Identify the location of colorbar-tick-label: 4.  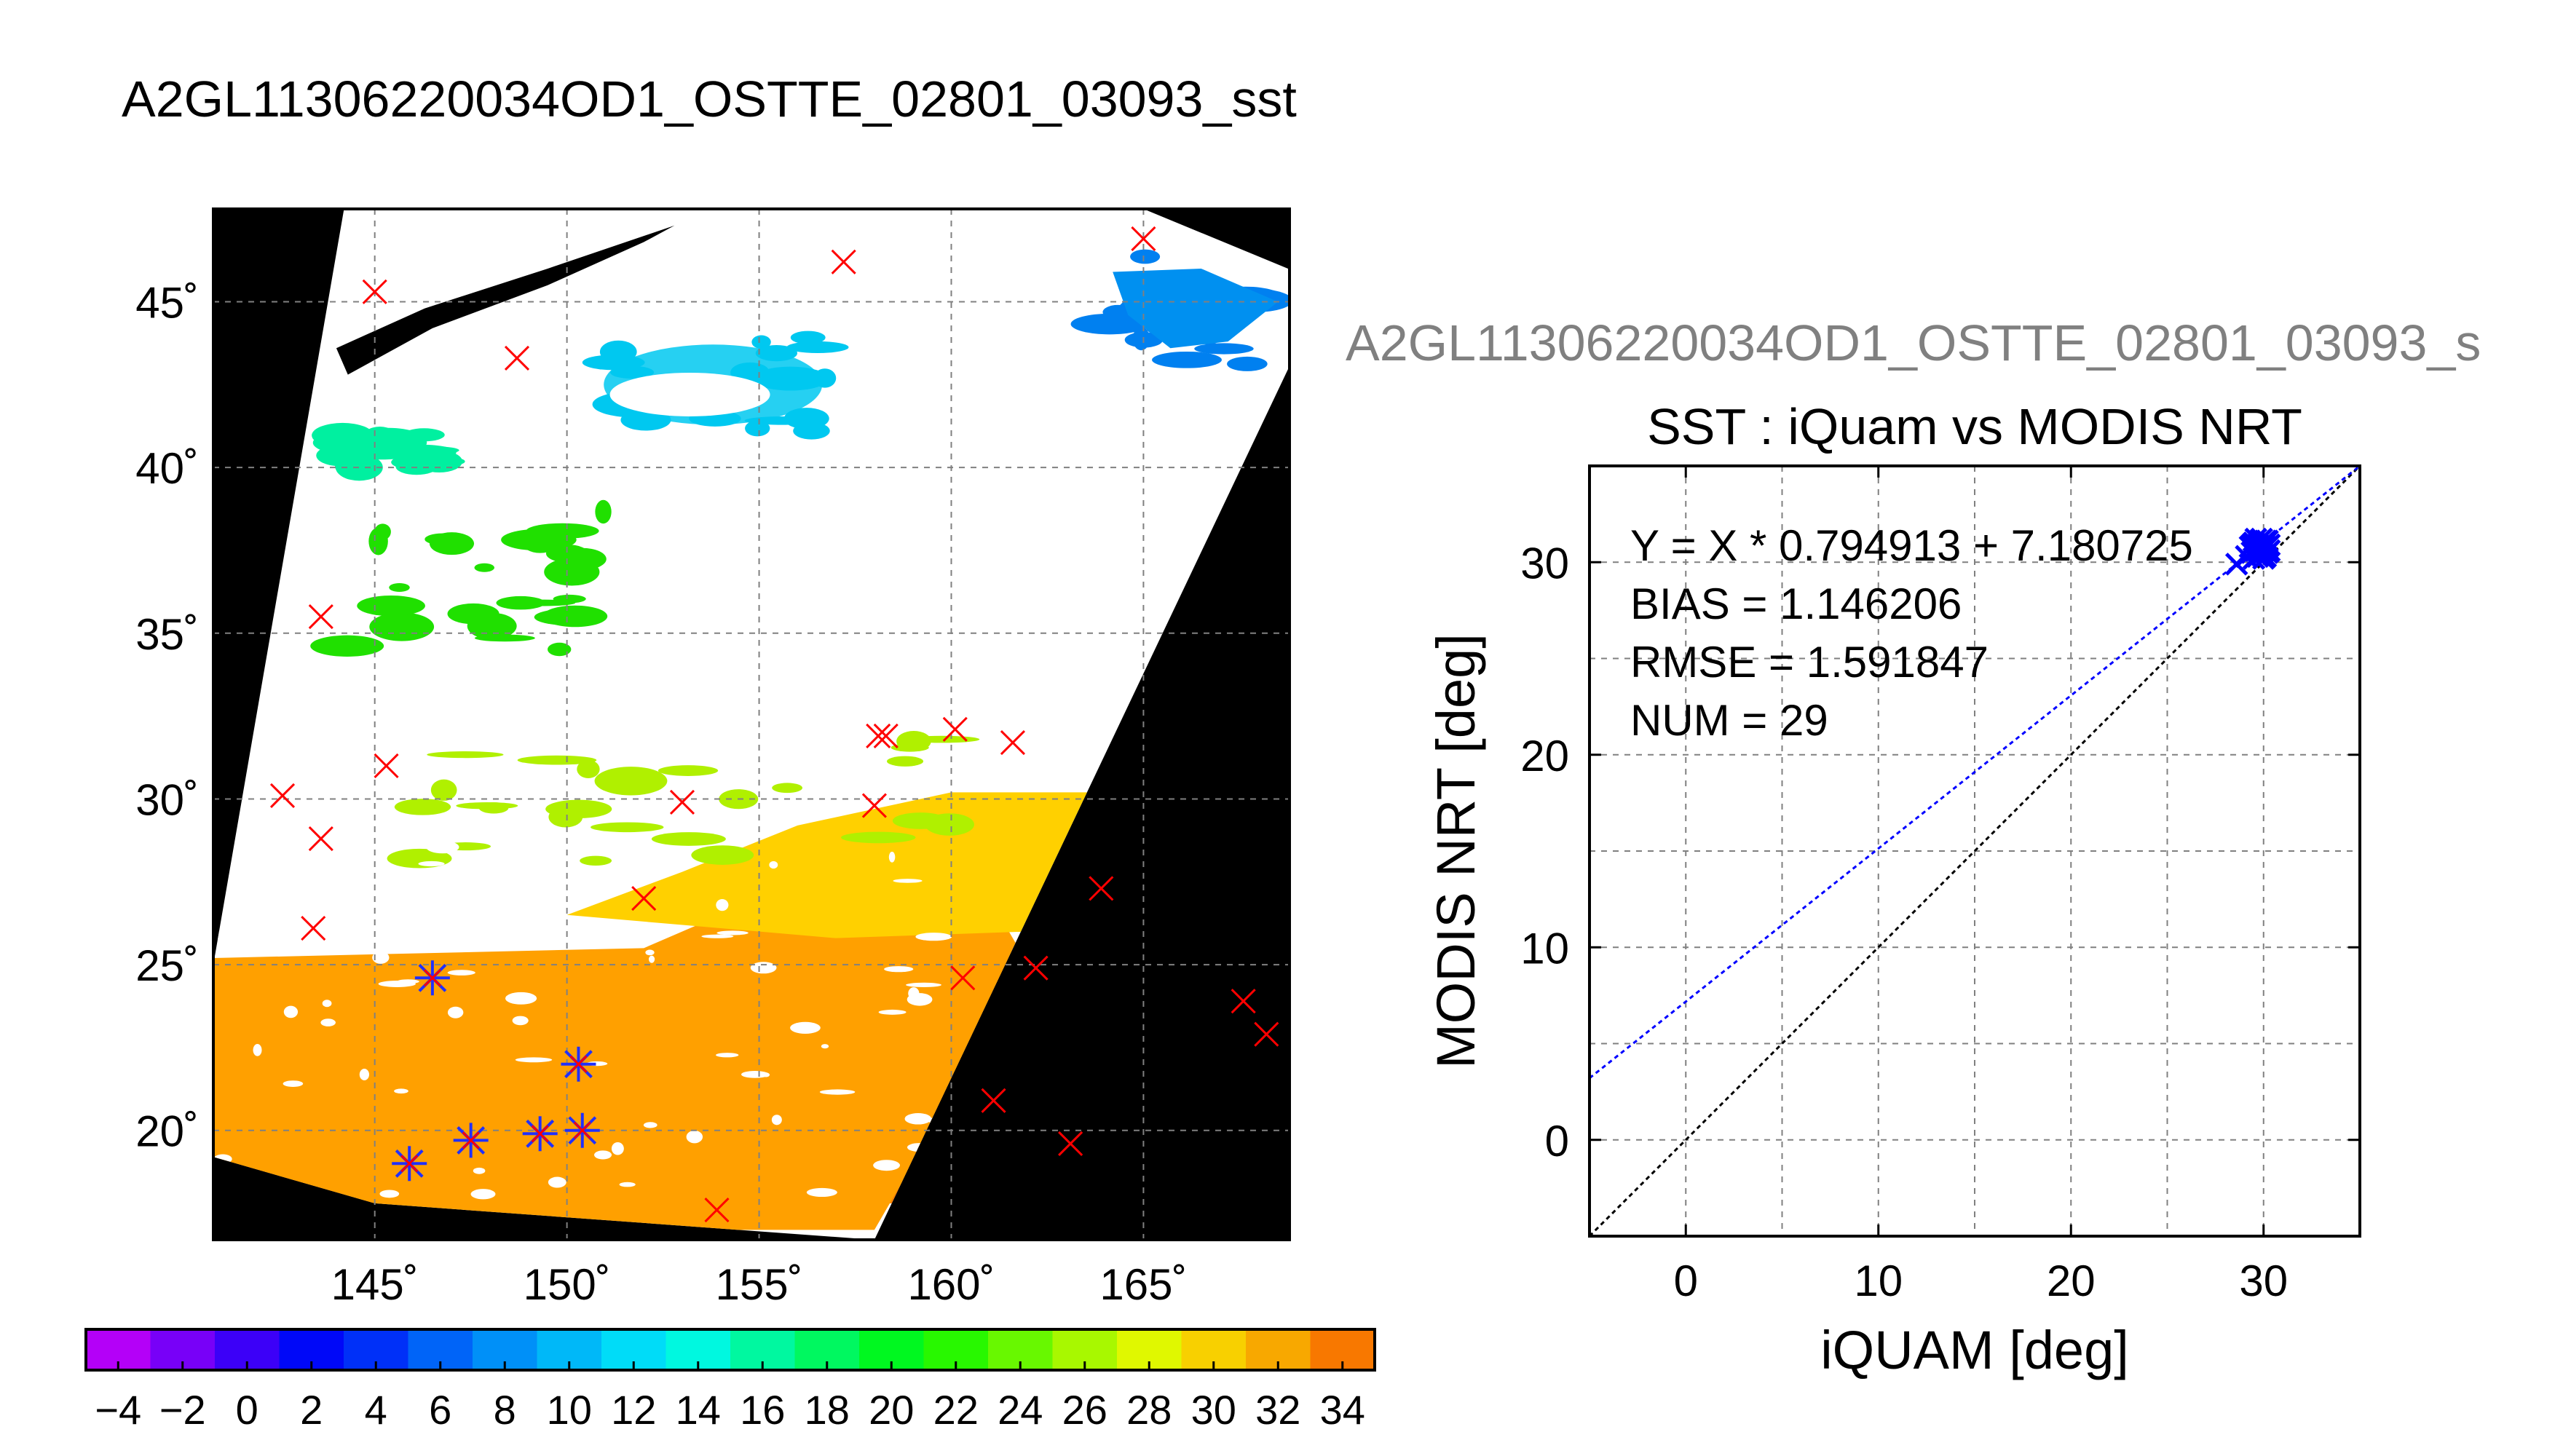
(376, 1410).